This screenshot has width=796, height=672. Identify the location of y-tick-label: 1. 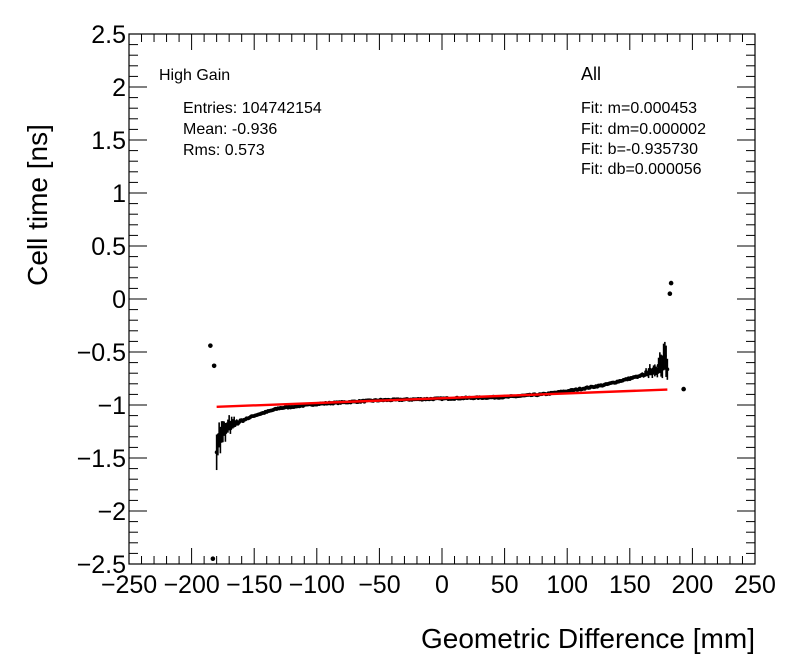
(119, 194).